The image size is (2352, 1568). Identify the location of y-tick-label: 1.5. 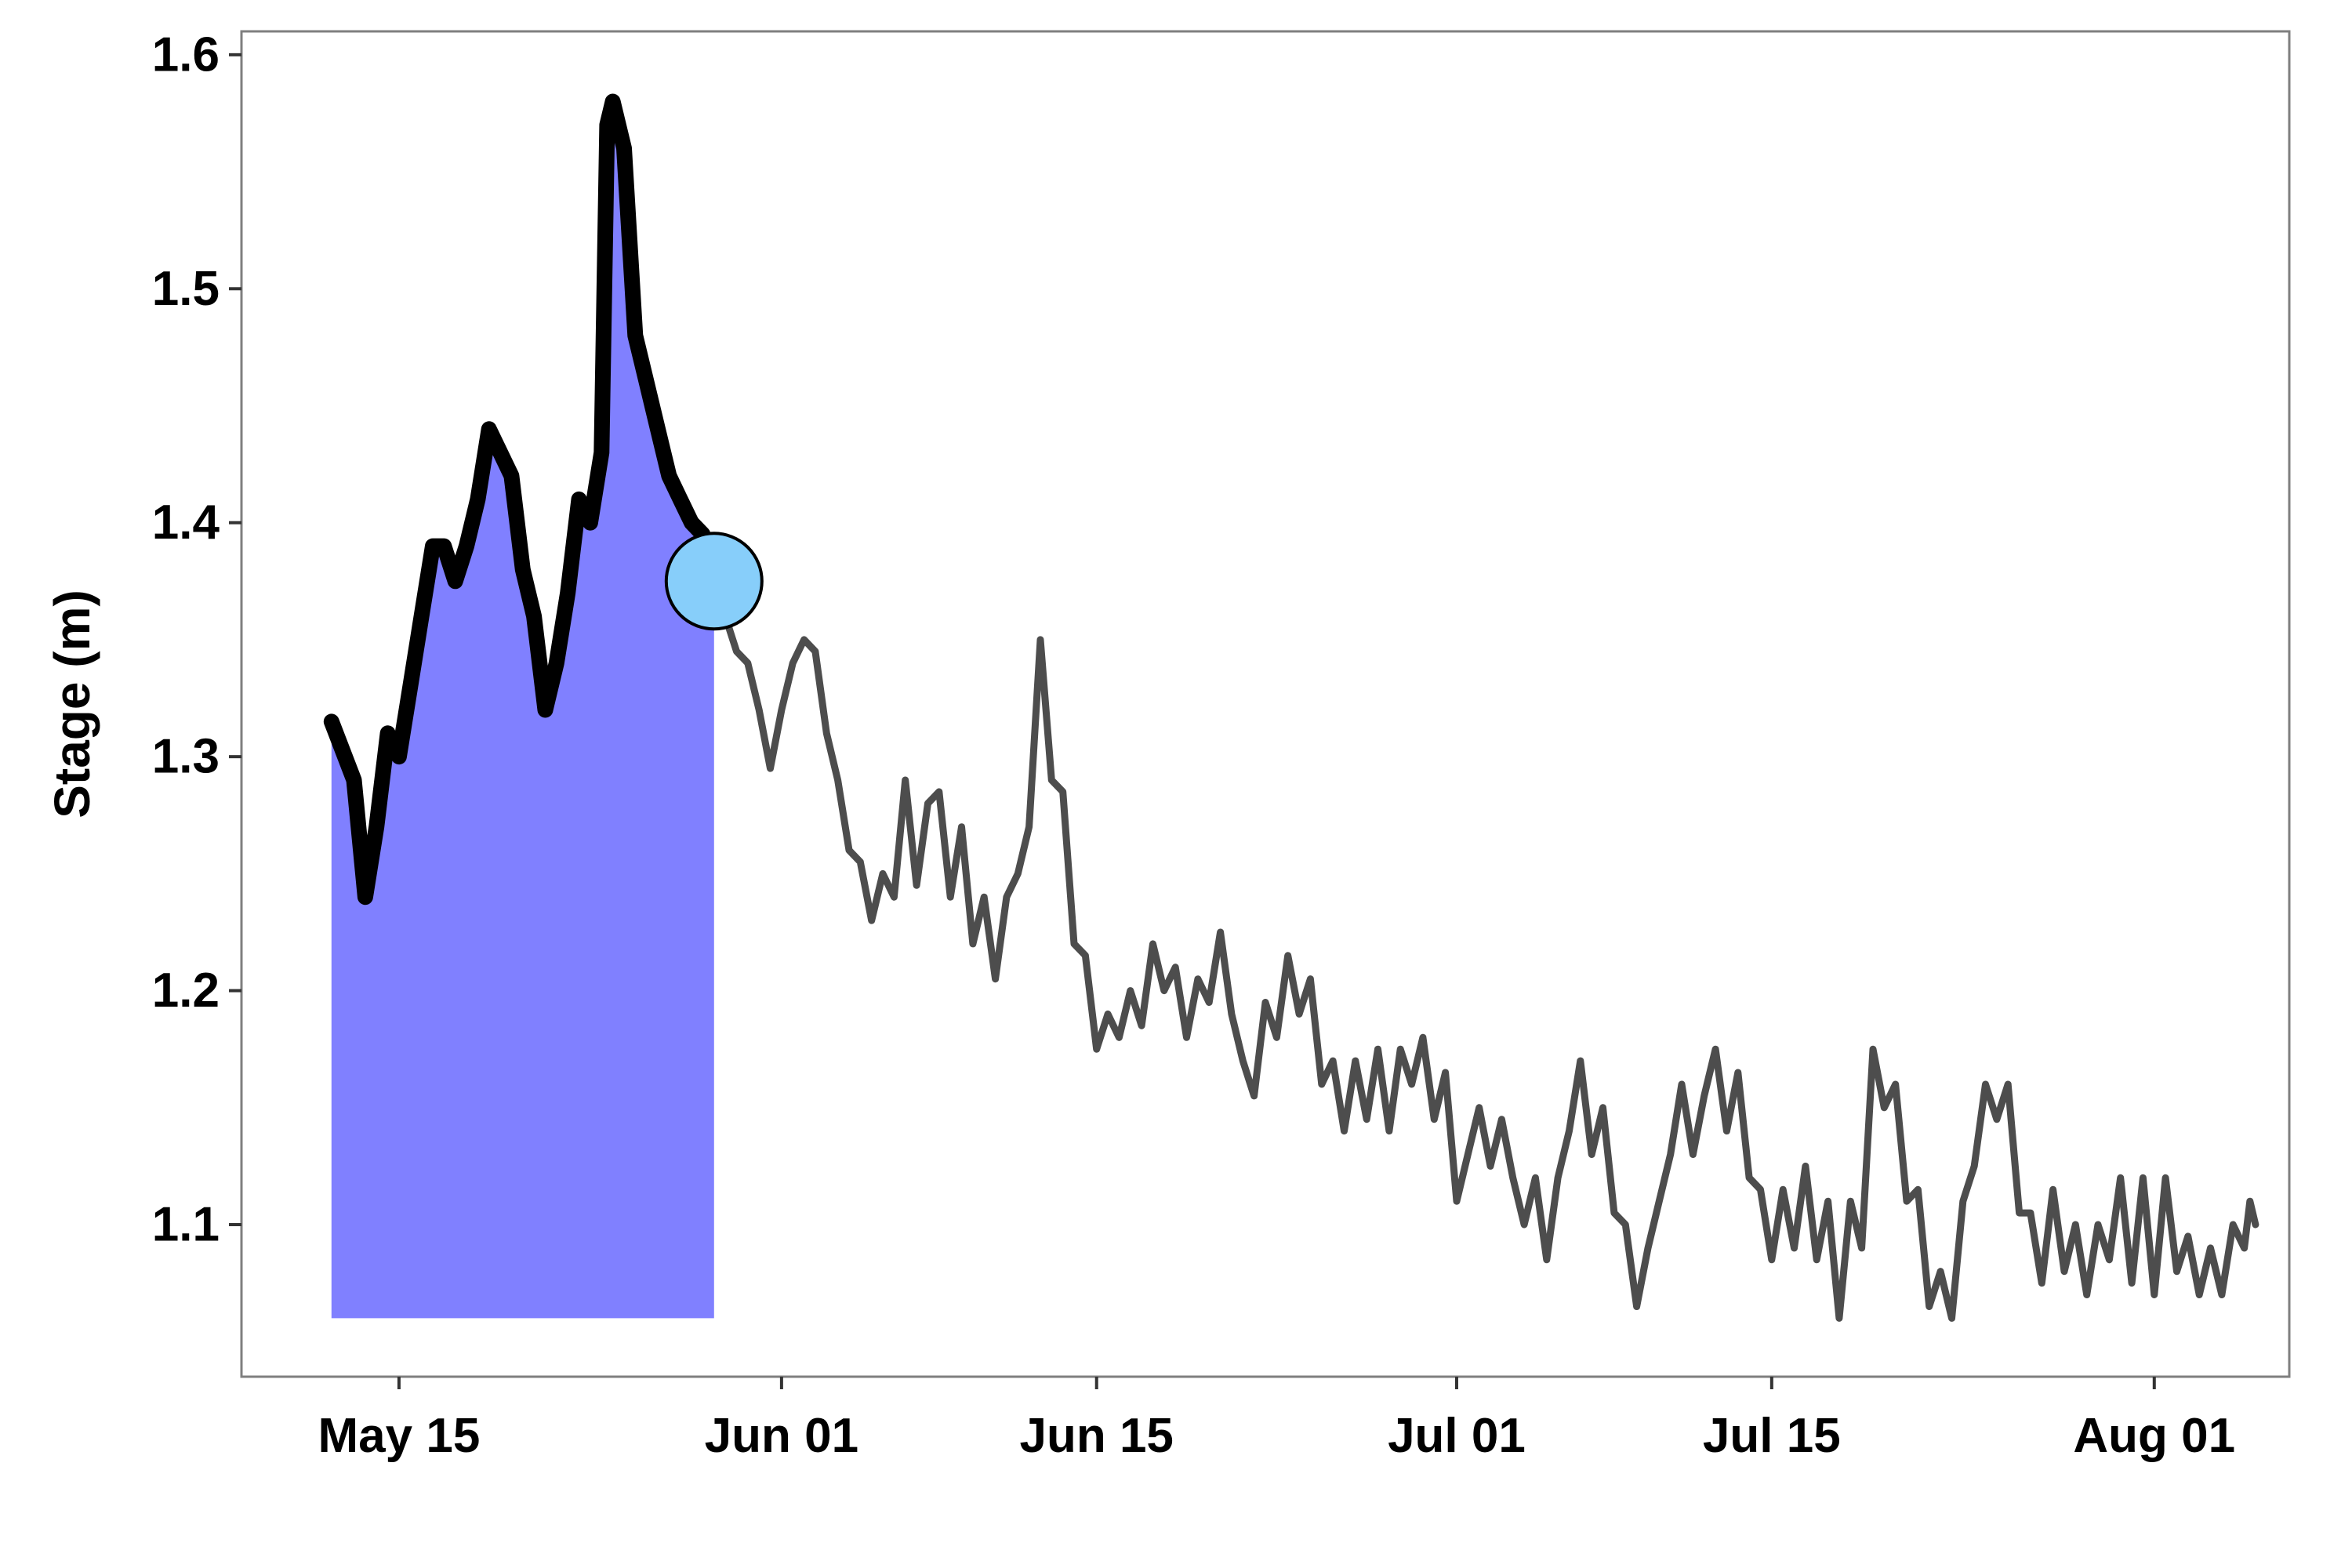
(186, 289).